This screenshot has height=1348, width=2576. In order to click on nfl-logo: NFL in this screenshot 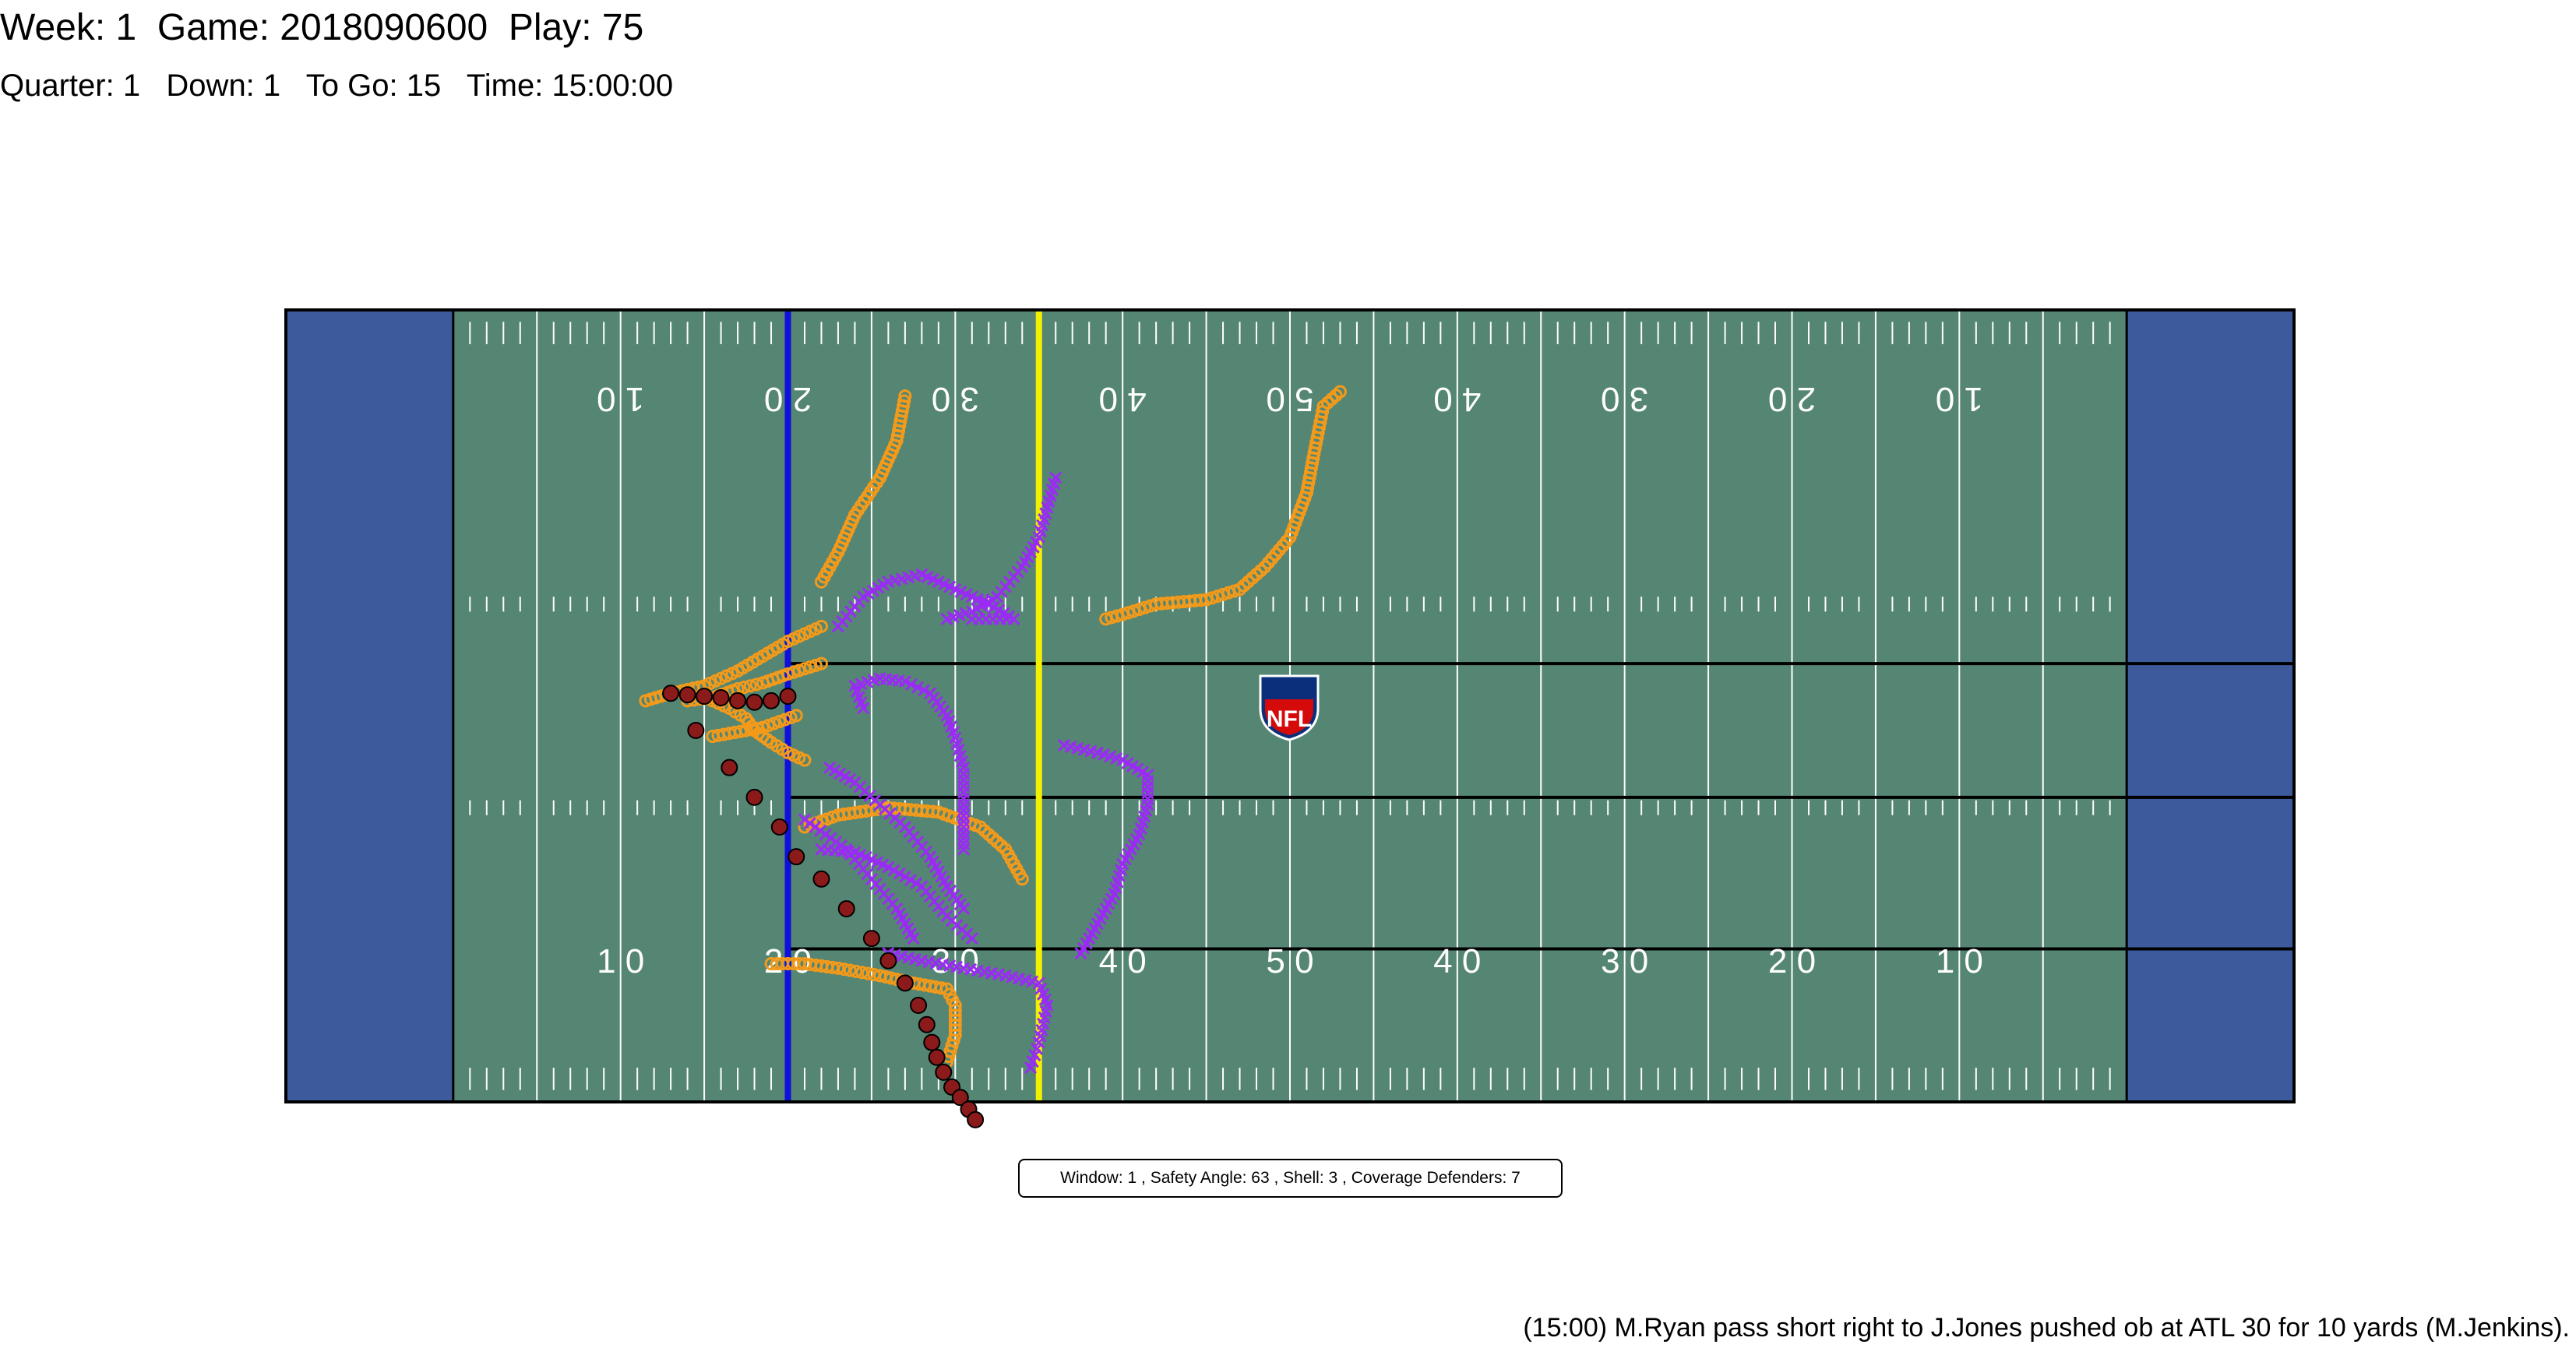, I will do `click(1289, 708)`.